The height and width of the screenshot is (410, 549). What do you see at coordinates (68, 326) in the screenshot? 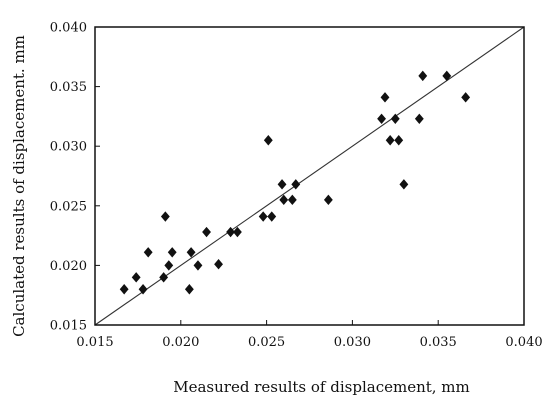
I see `y-tick-label: 0.015` at bounding box center [68, 326].